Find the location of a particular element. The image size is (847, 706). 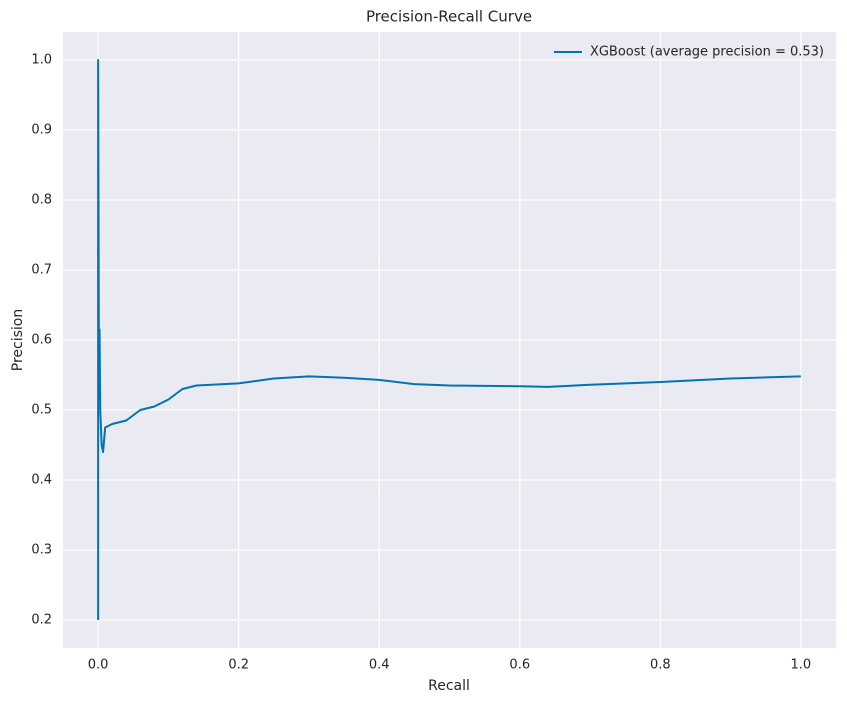

y-tick-label: 0.3 is located at coordinates (41, 550).